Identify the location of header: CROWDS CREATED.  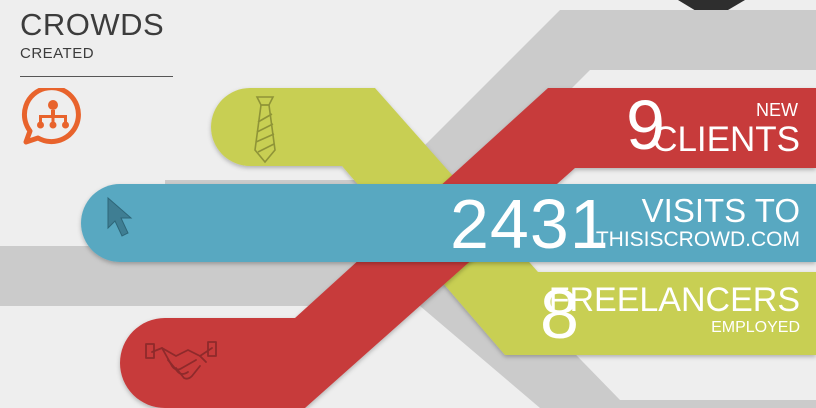
(97, 42).